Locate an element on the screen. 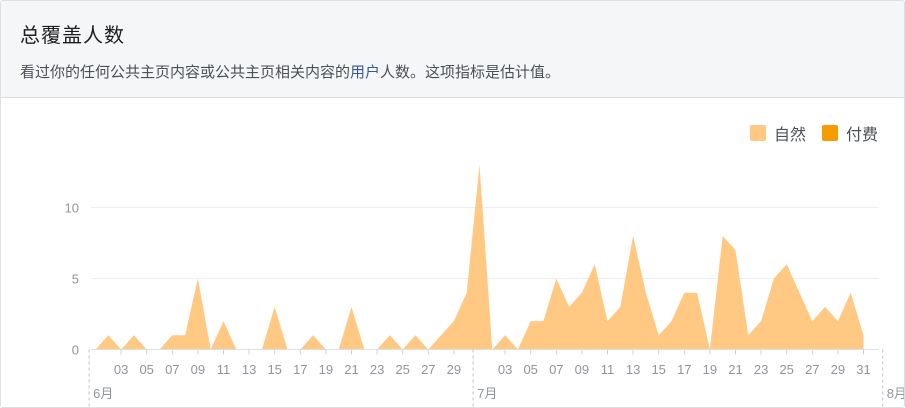 Image resolution: width=905 pixels, height=408 pixels. legend-label-organic: 自然 is located at coordinates (789, 135).